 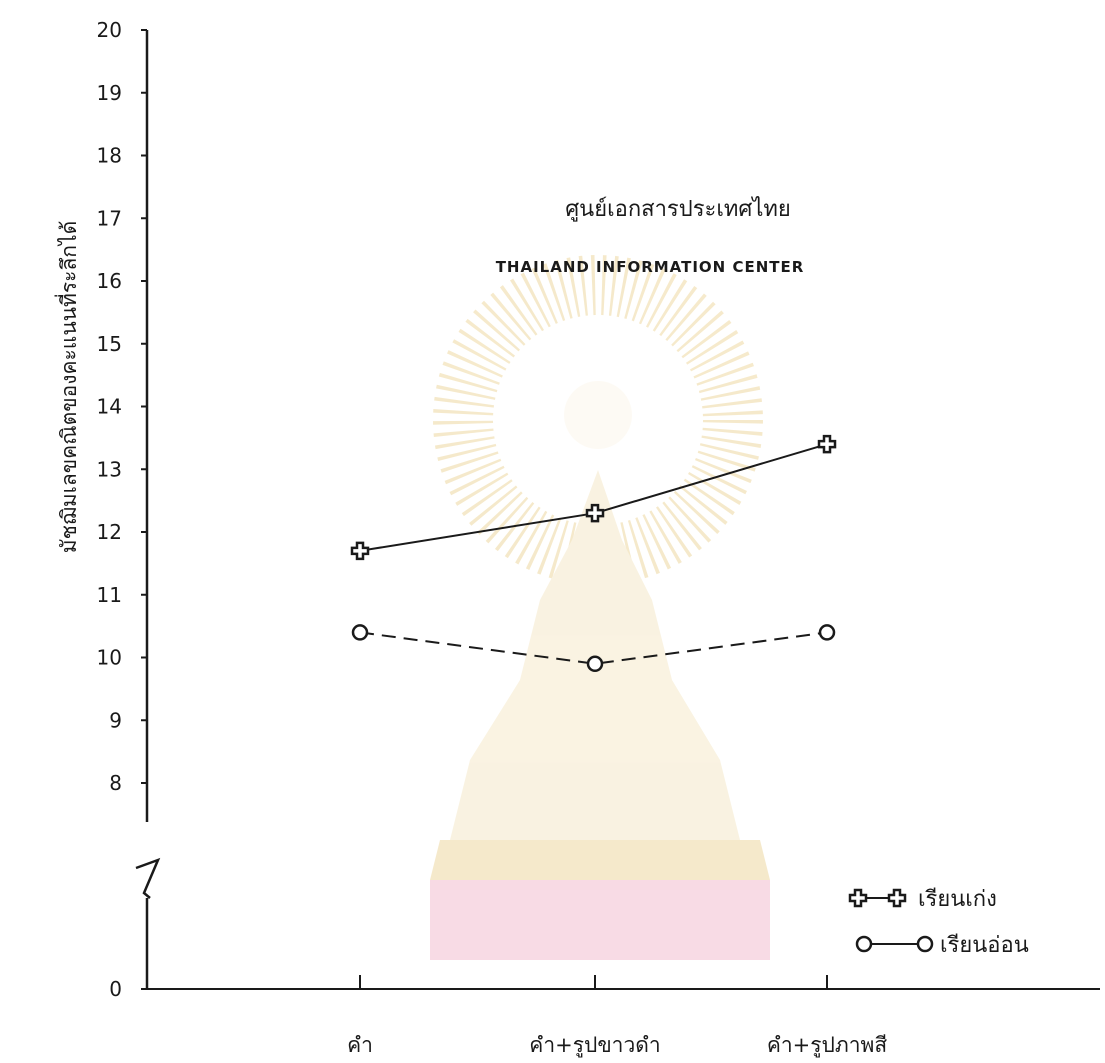 I want to click on legend-circle-marker-end, so click(x=925, y=944).